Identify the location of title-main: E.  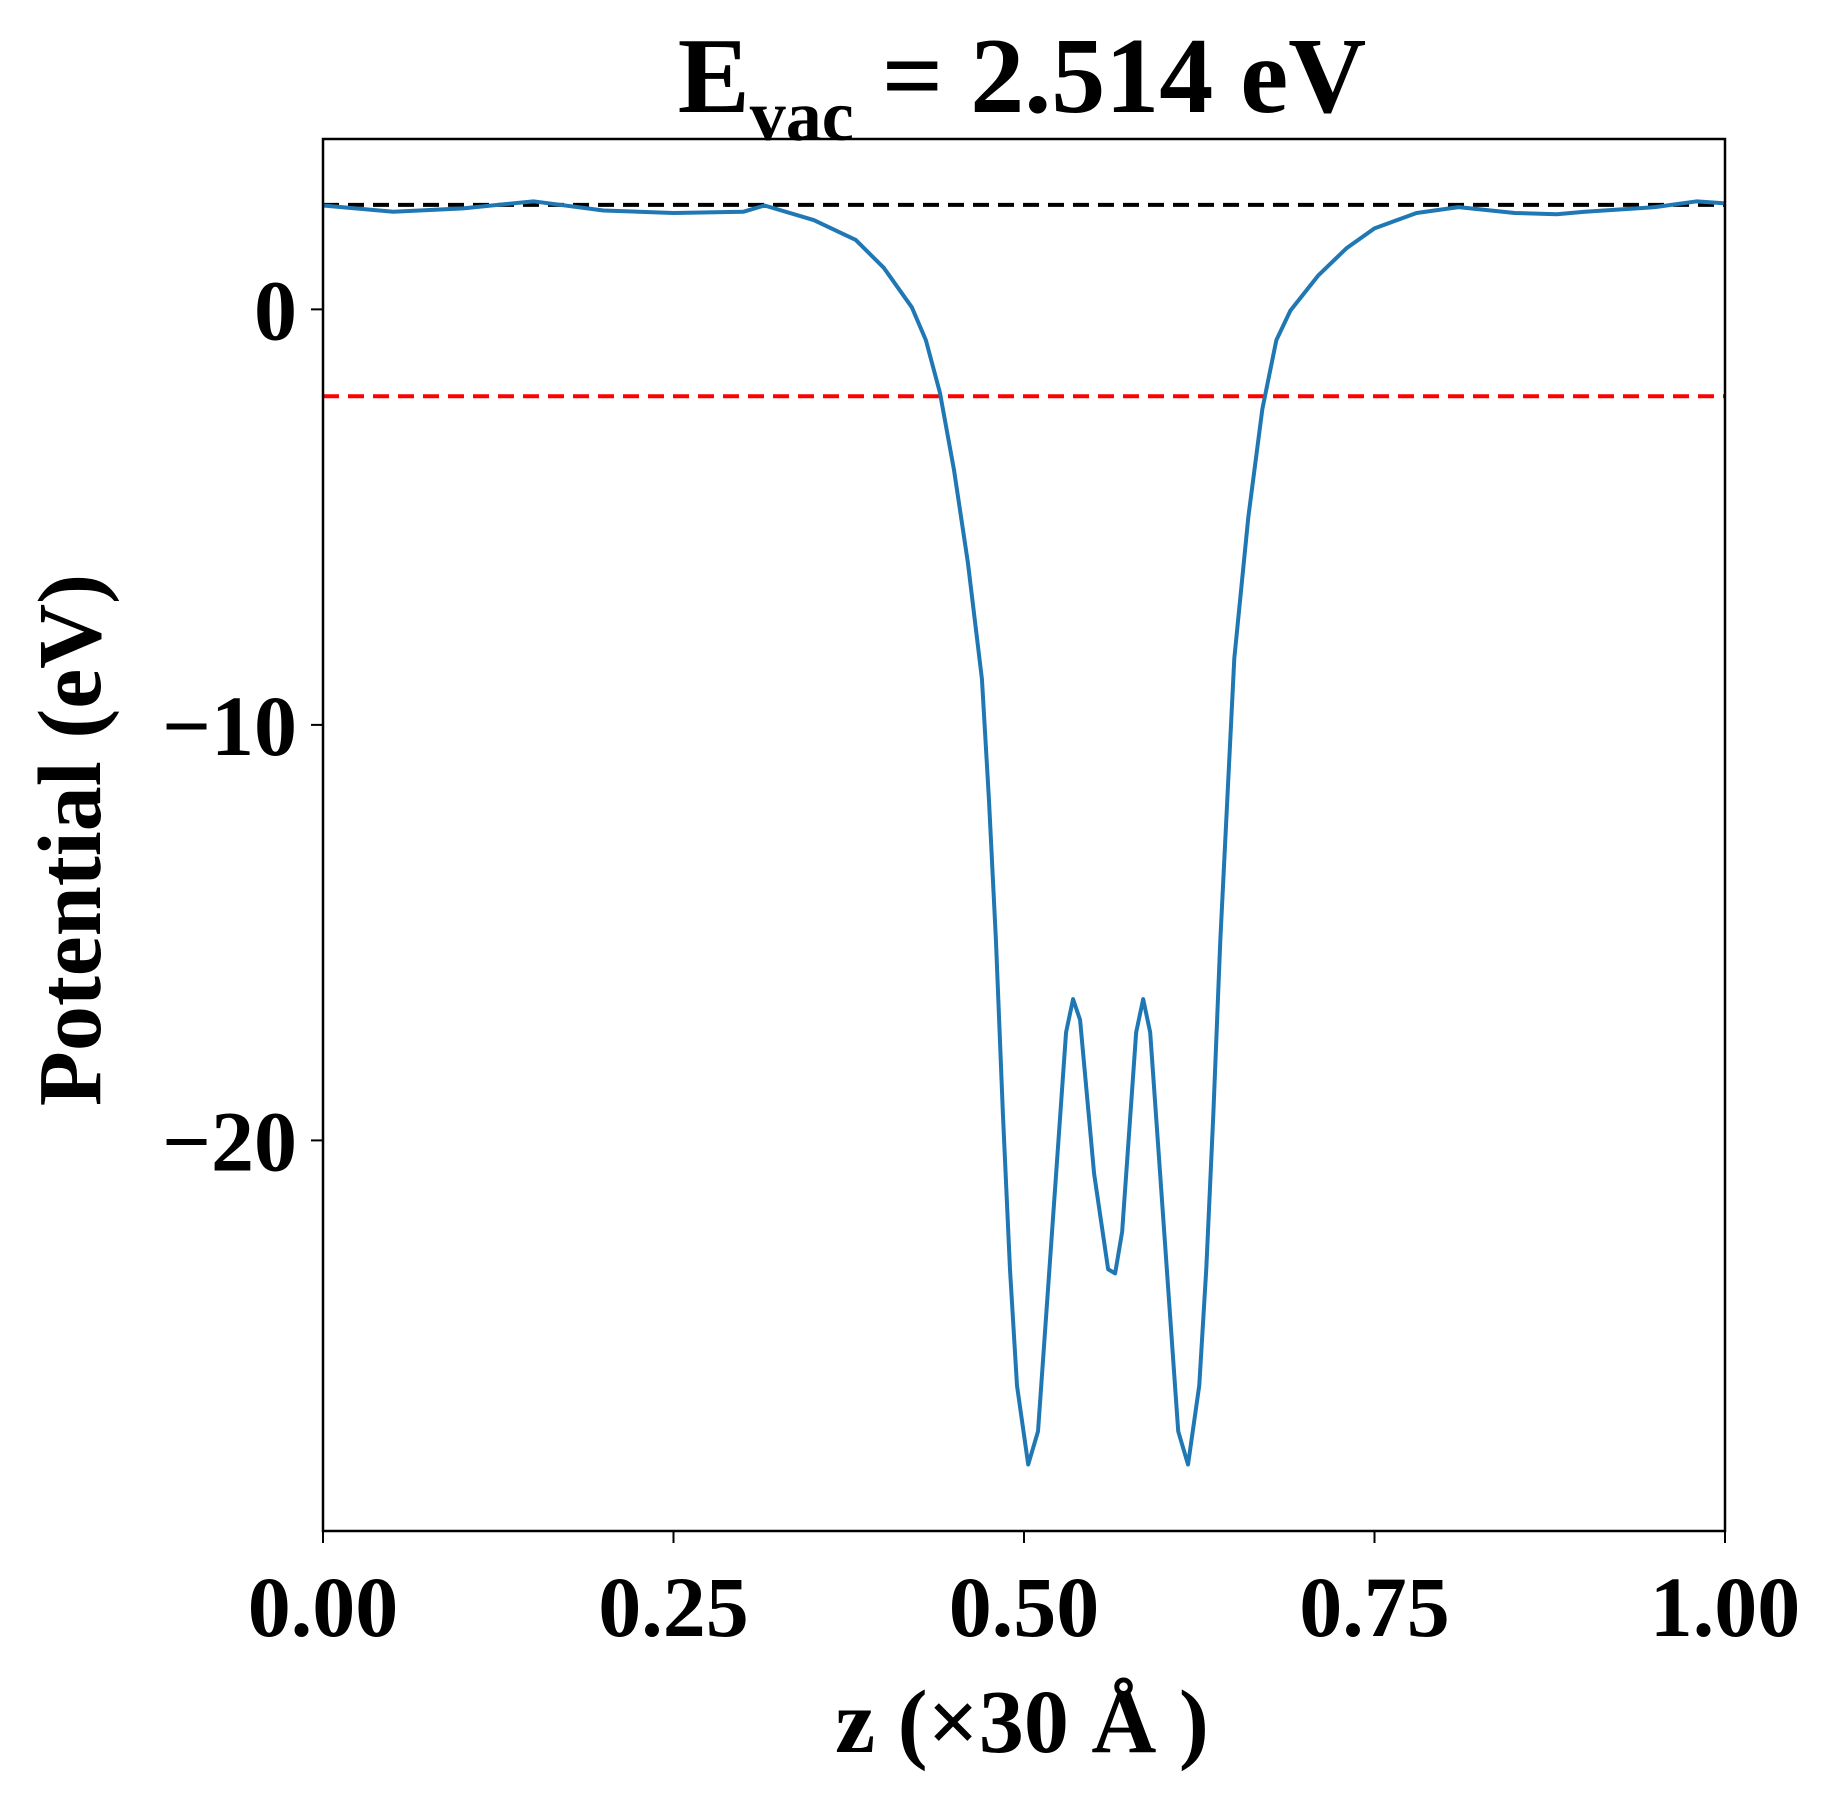
(714, 76).